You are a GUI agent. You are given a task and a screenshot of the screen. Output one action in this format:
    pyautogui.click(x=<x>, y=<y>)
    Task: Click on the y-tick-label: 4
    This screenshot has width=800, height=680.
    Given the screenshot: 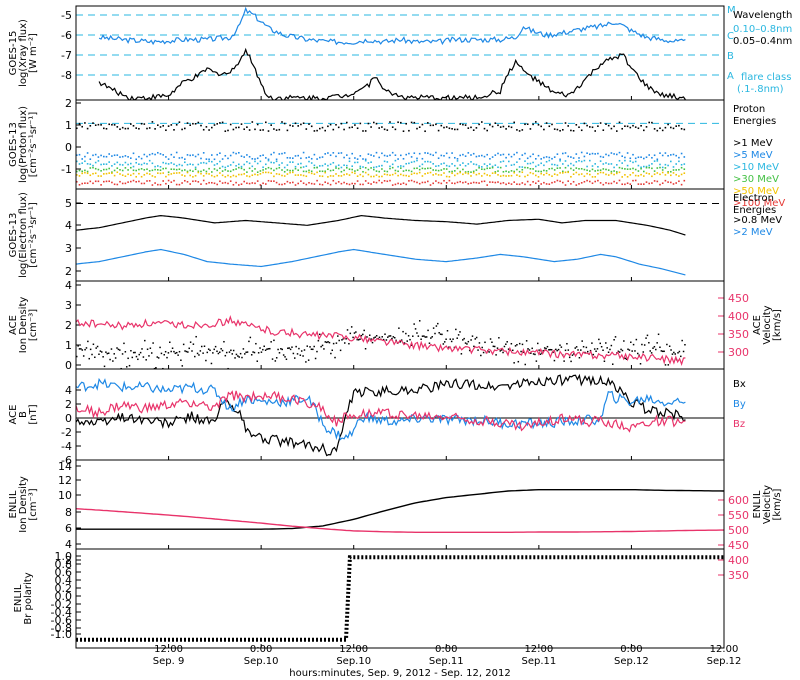 What is the action you would take?
    pyautogui.click(x=68, y=544)
    